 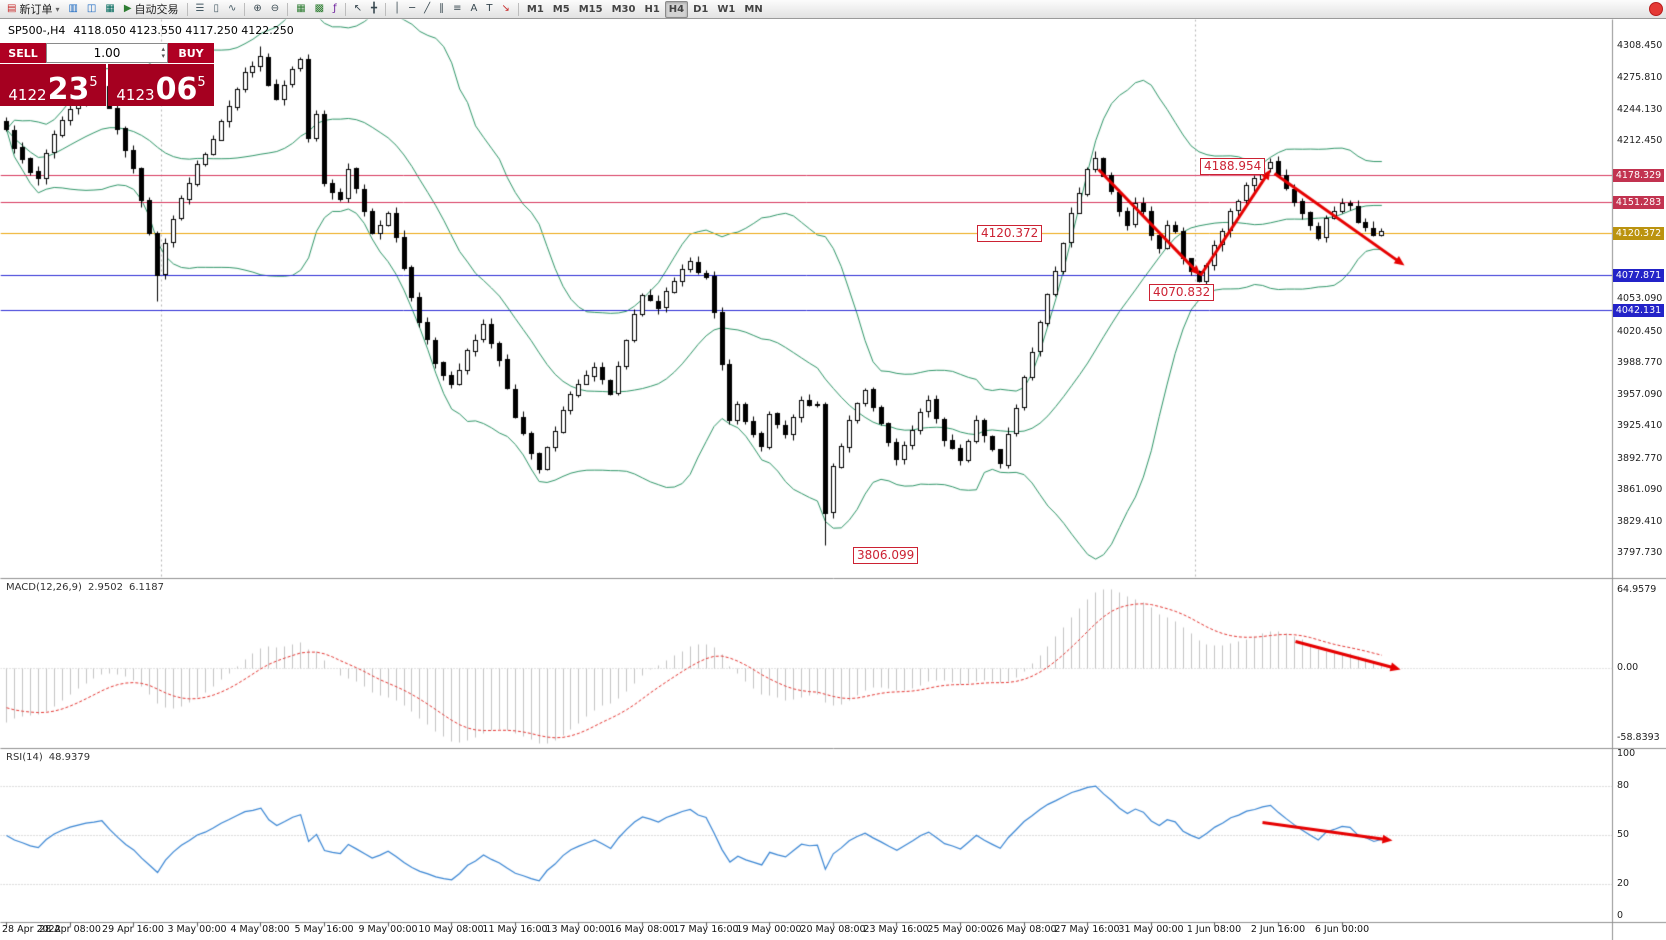 What do you see at coordinates (1620, 915) in the screenshot?
I see `rsi-axis-label: 0` at bounding box center [1620, 915].